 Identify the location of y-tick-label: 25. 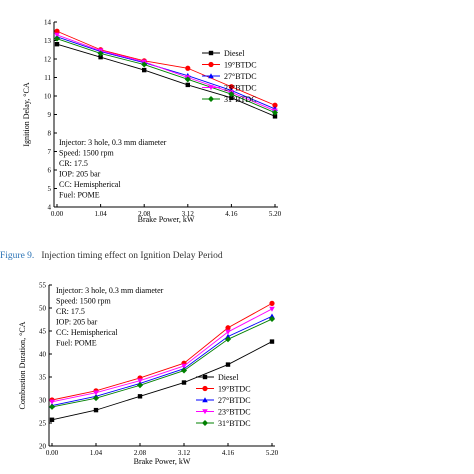
(43, 424).